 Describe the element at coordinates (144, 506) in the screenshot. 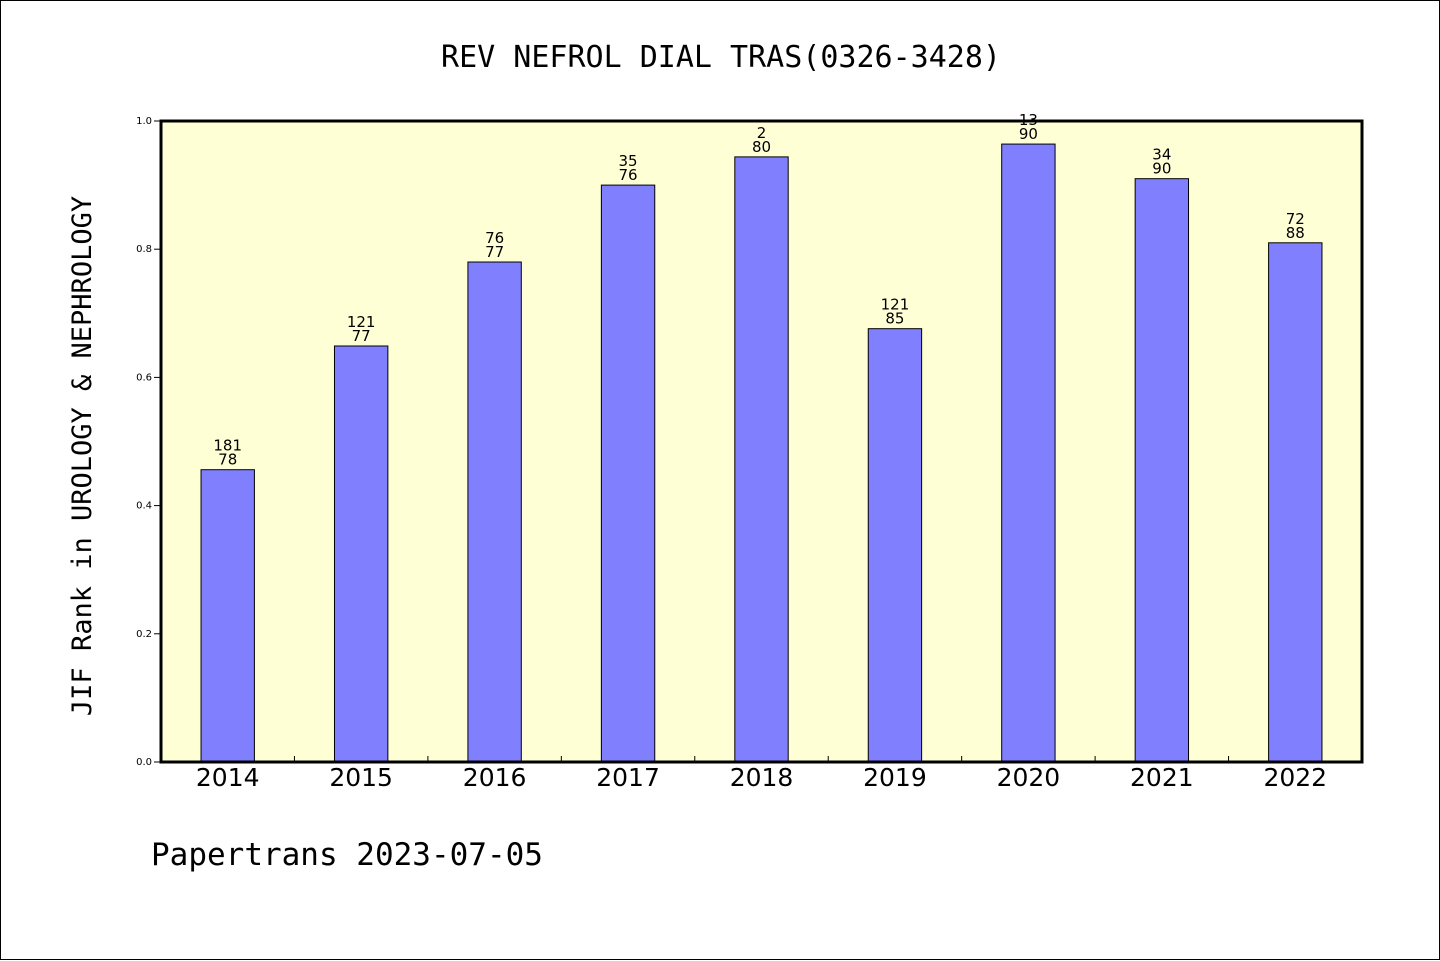

I see `y-tick-label: 0.4` at that location.